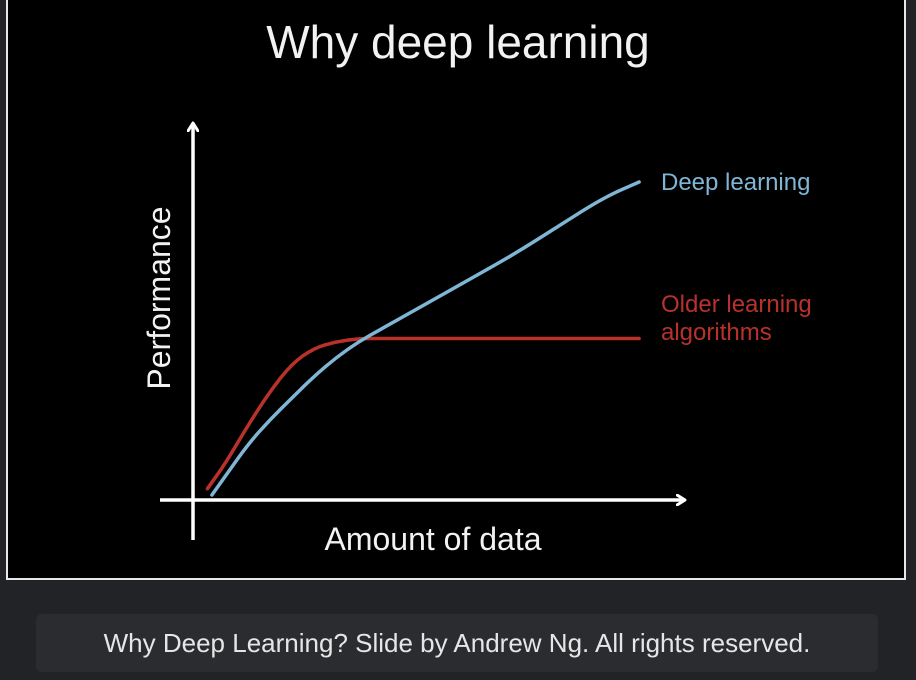 This screenshot has height=680, width=916. What do you see at coordinates (735, 182) in the screenshot?
I see `series-label-deep-learning: Deep learning` at bounding box center [735, 182].